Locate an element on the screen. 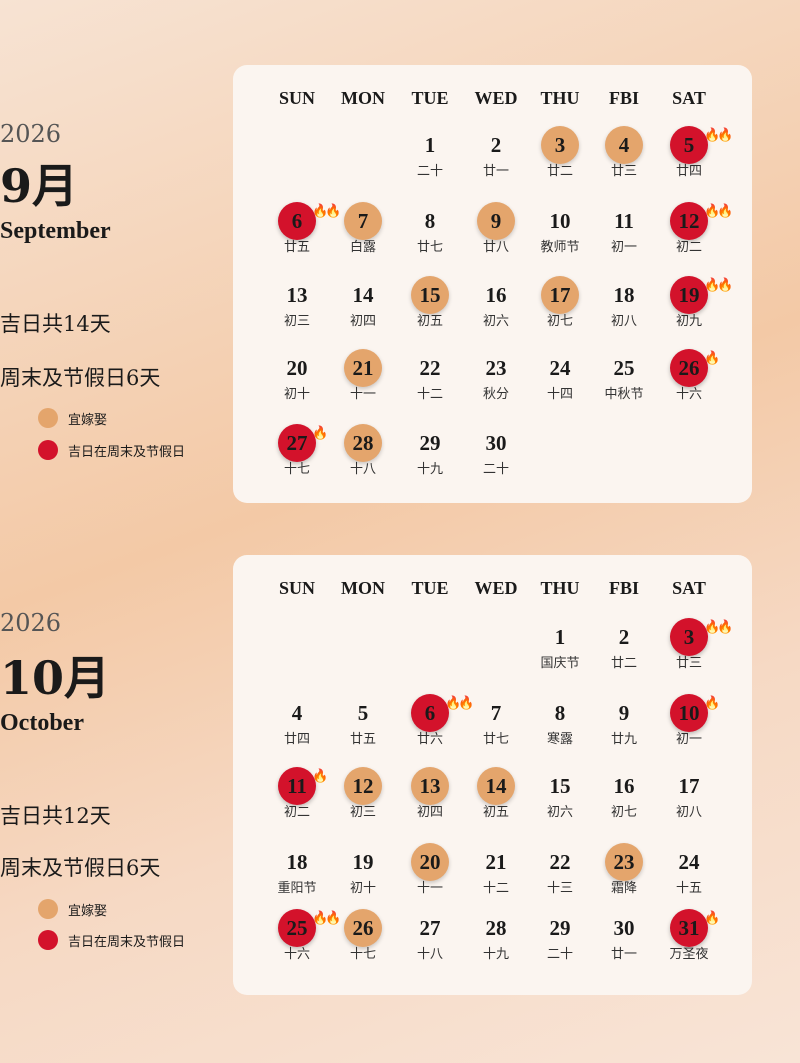  day-cell: 20 初十 is located at coordinates (297, 379).